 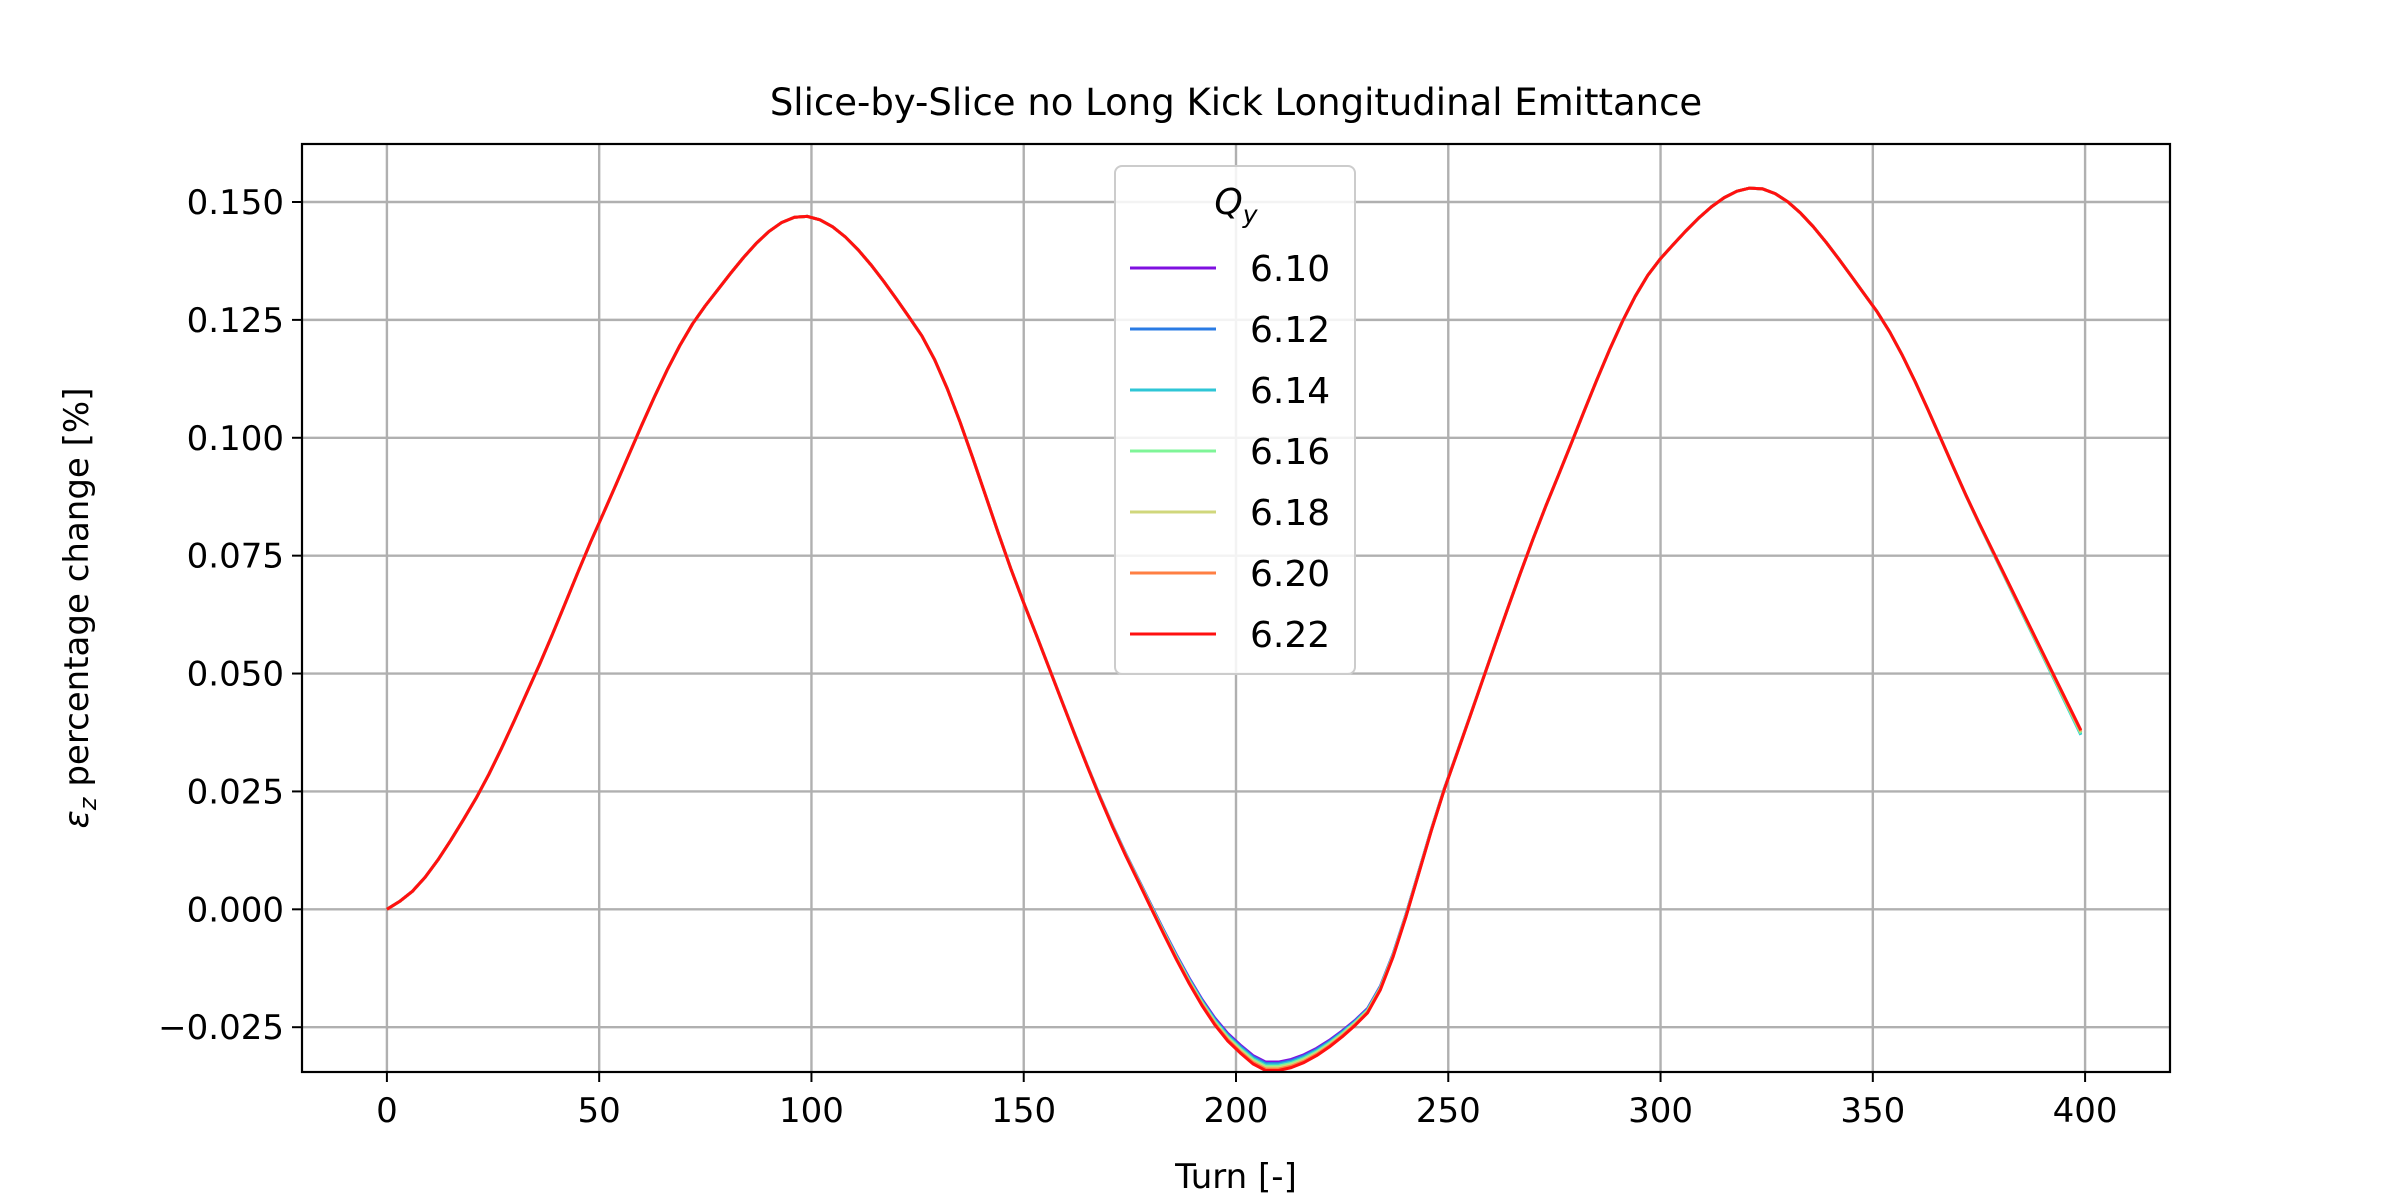 What do you see at coordinates (1290, 269) in the screenshot?
I see `legend-label-6.10: 6.10` at bounding box center [1290, 269].